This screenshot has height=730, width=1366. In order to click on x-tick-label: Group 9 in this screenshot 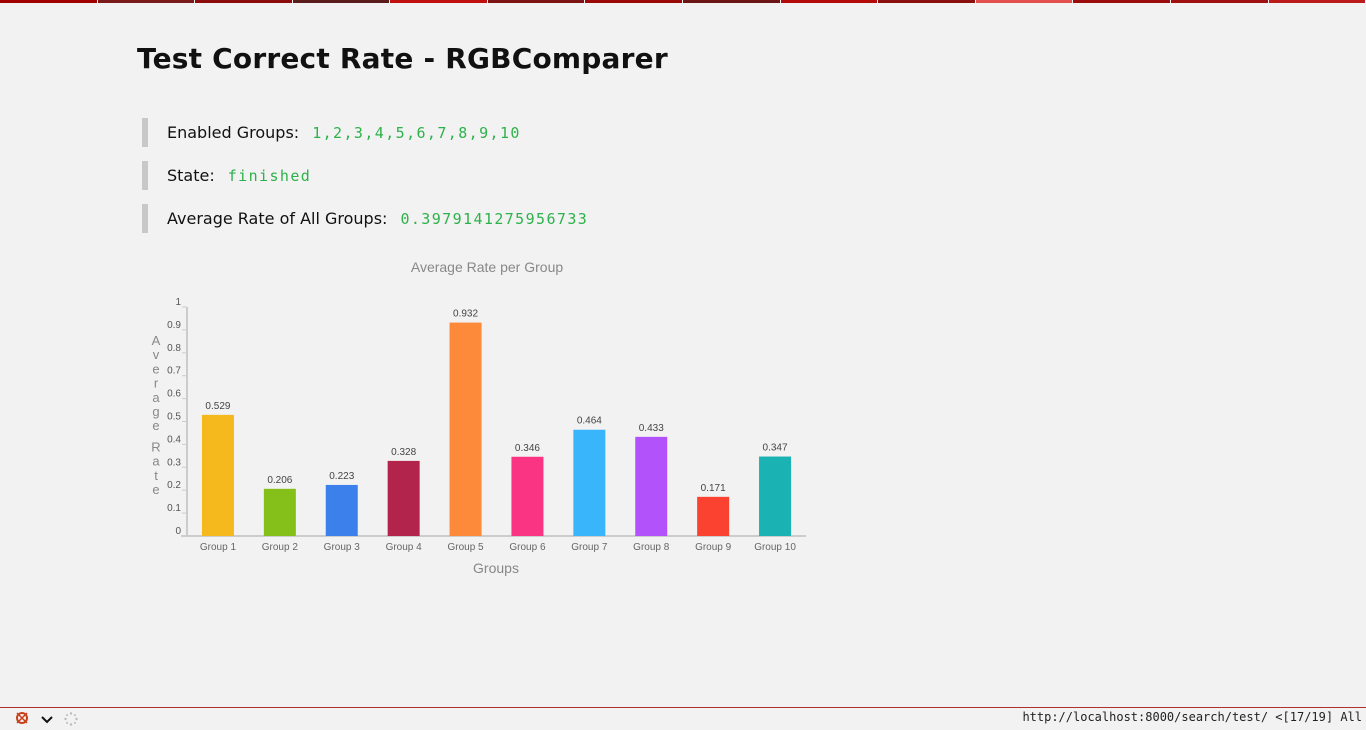, I will do `click(713, 547)`.